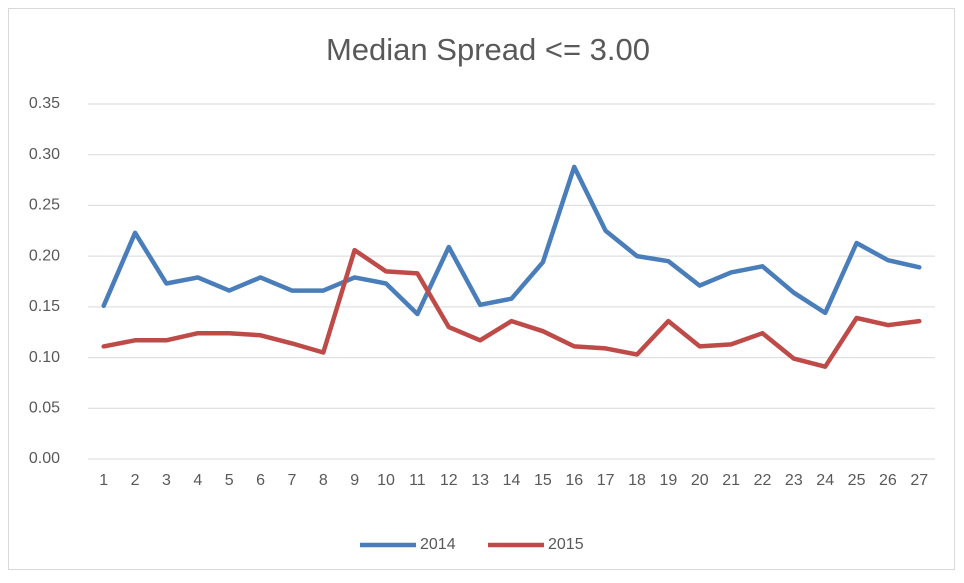 This screenshot has width=964, height=583. I want to click on x-tick-label: 13, so click(480, 480).